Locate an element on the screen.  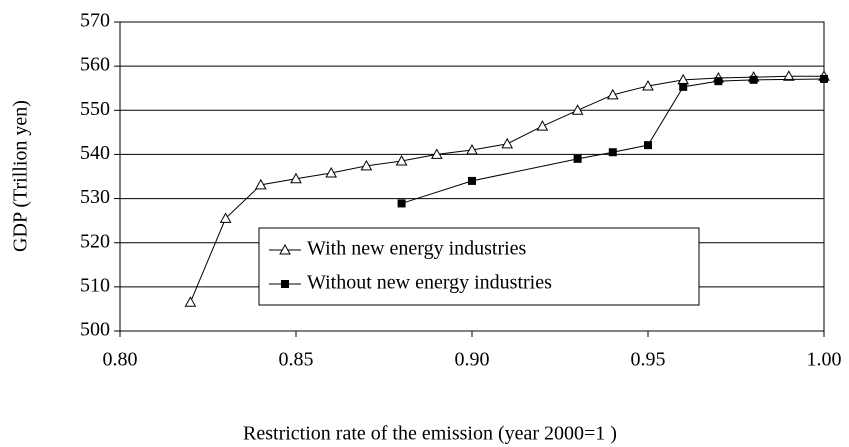
legend-box is located at coordinates (479, 266).